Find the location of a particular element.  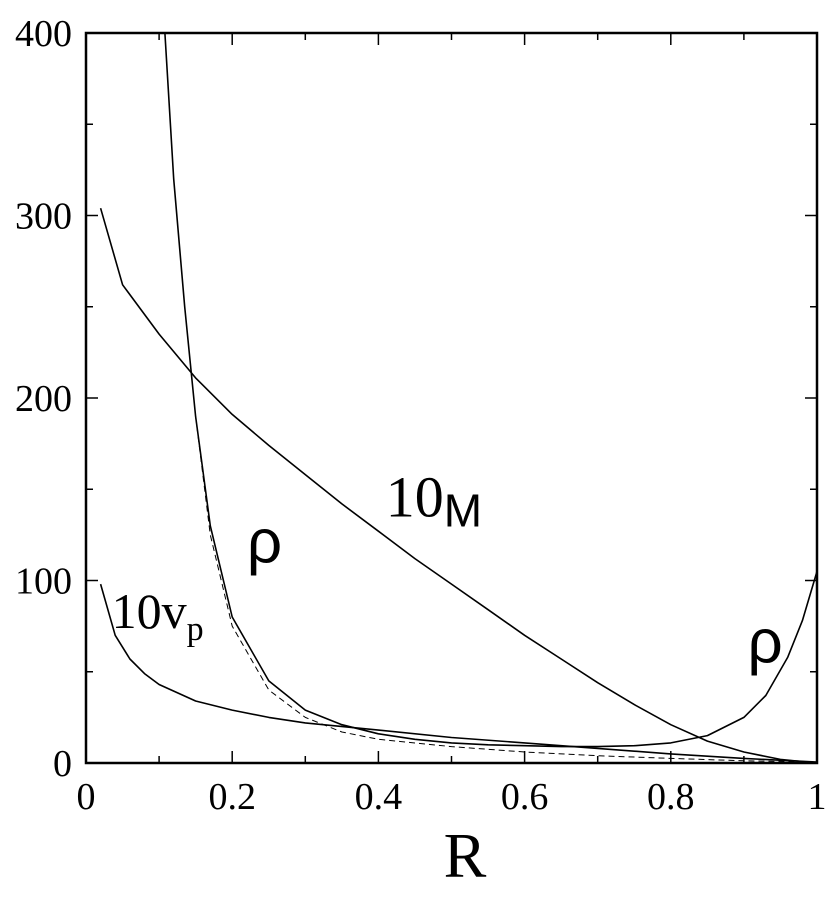

x-tick-label: 1 is located at coordinates (817, 797).